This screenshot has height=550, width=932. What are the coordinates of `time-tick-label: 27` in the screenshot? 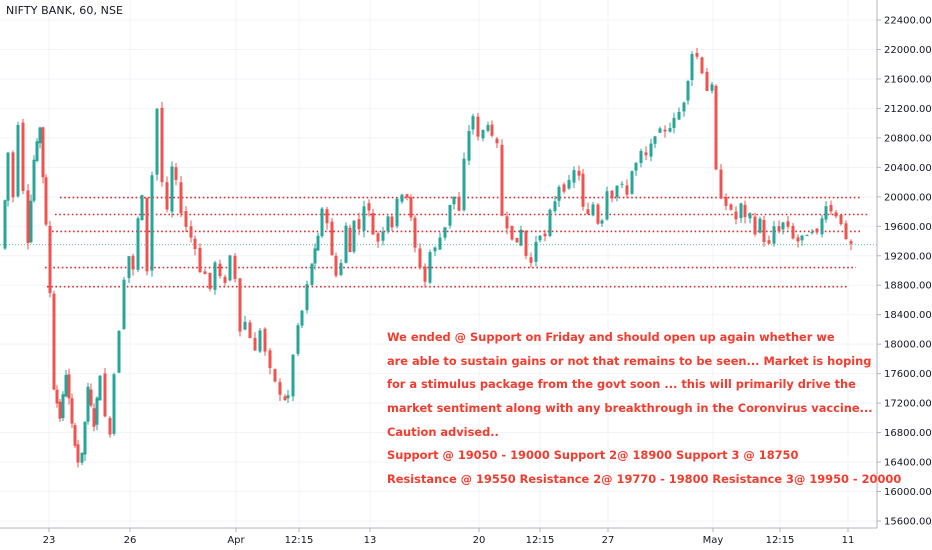 It's located at (608, 540).